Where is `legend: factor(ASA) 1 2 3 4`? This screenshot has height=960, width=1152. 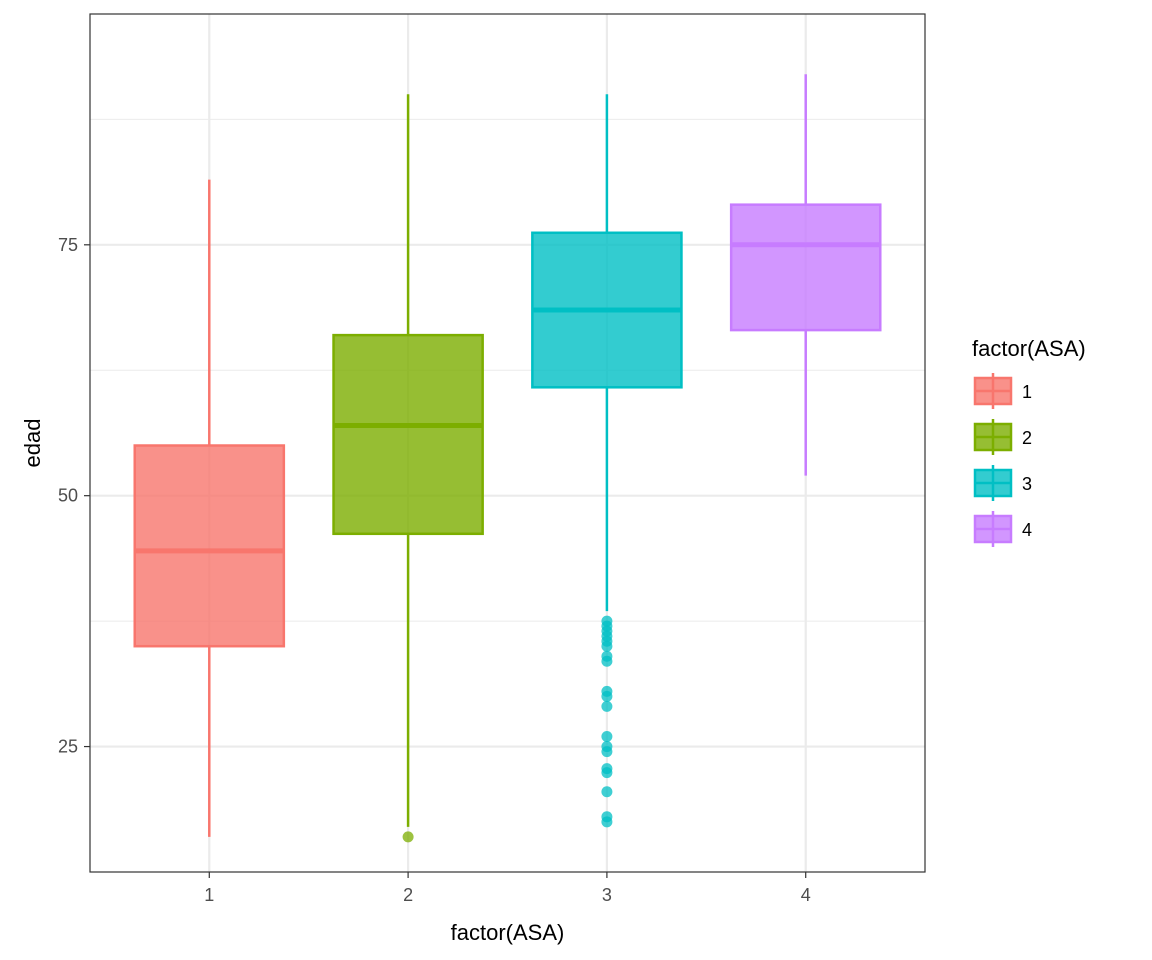
legend: factor(ASA) 1 2 3 4 is located at coordinates (1029, 441).